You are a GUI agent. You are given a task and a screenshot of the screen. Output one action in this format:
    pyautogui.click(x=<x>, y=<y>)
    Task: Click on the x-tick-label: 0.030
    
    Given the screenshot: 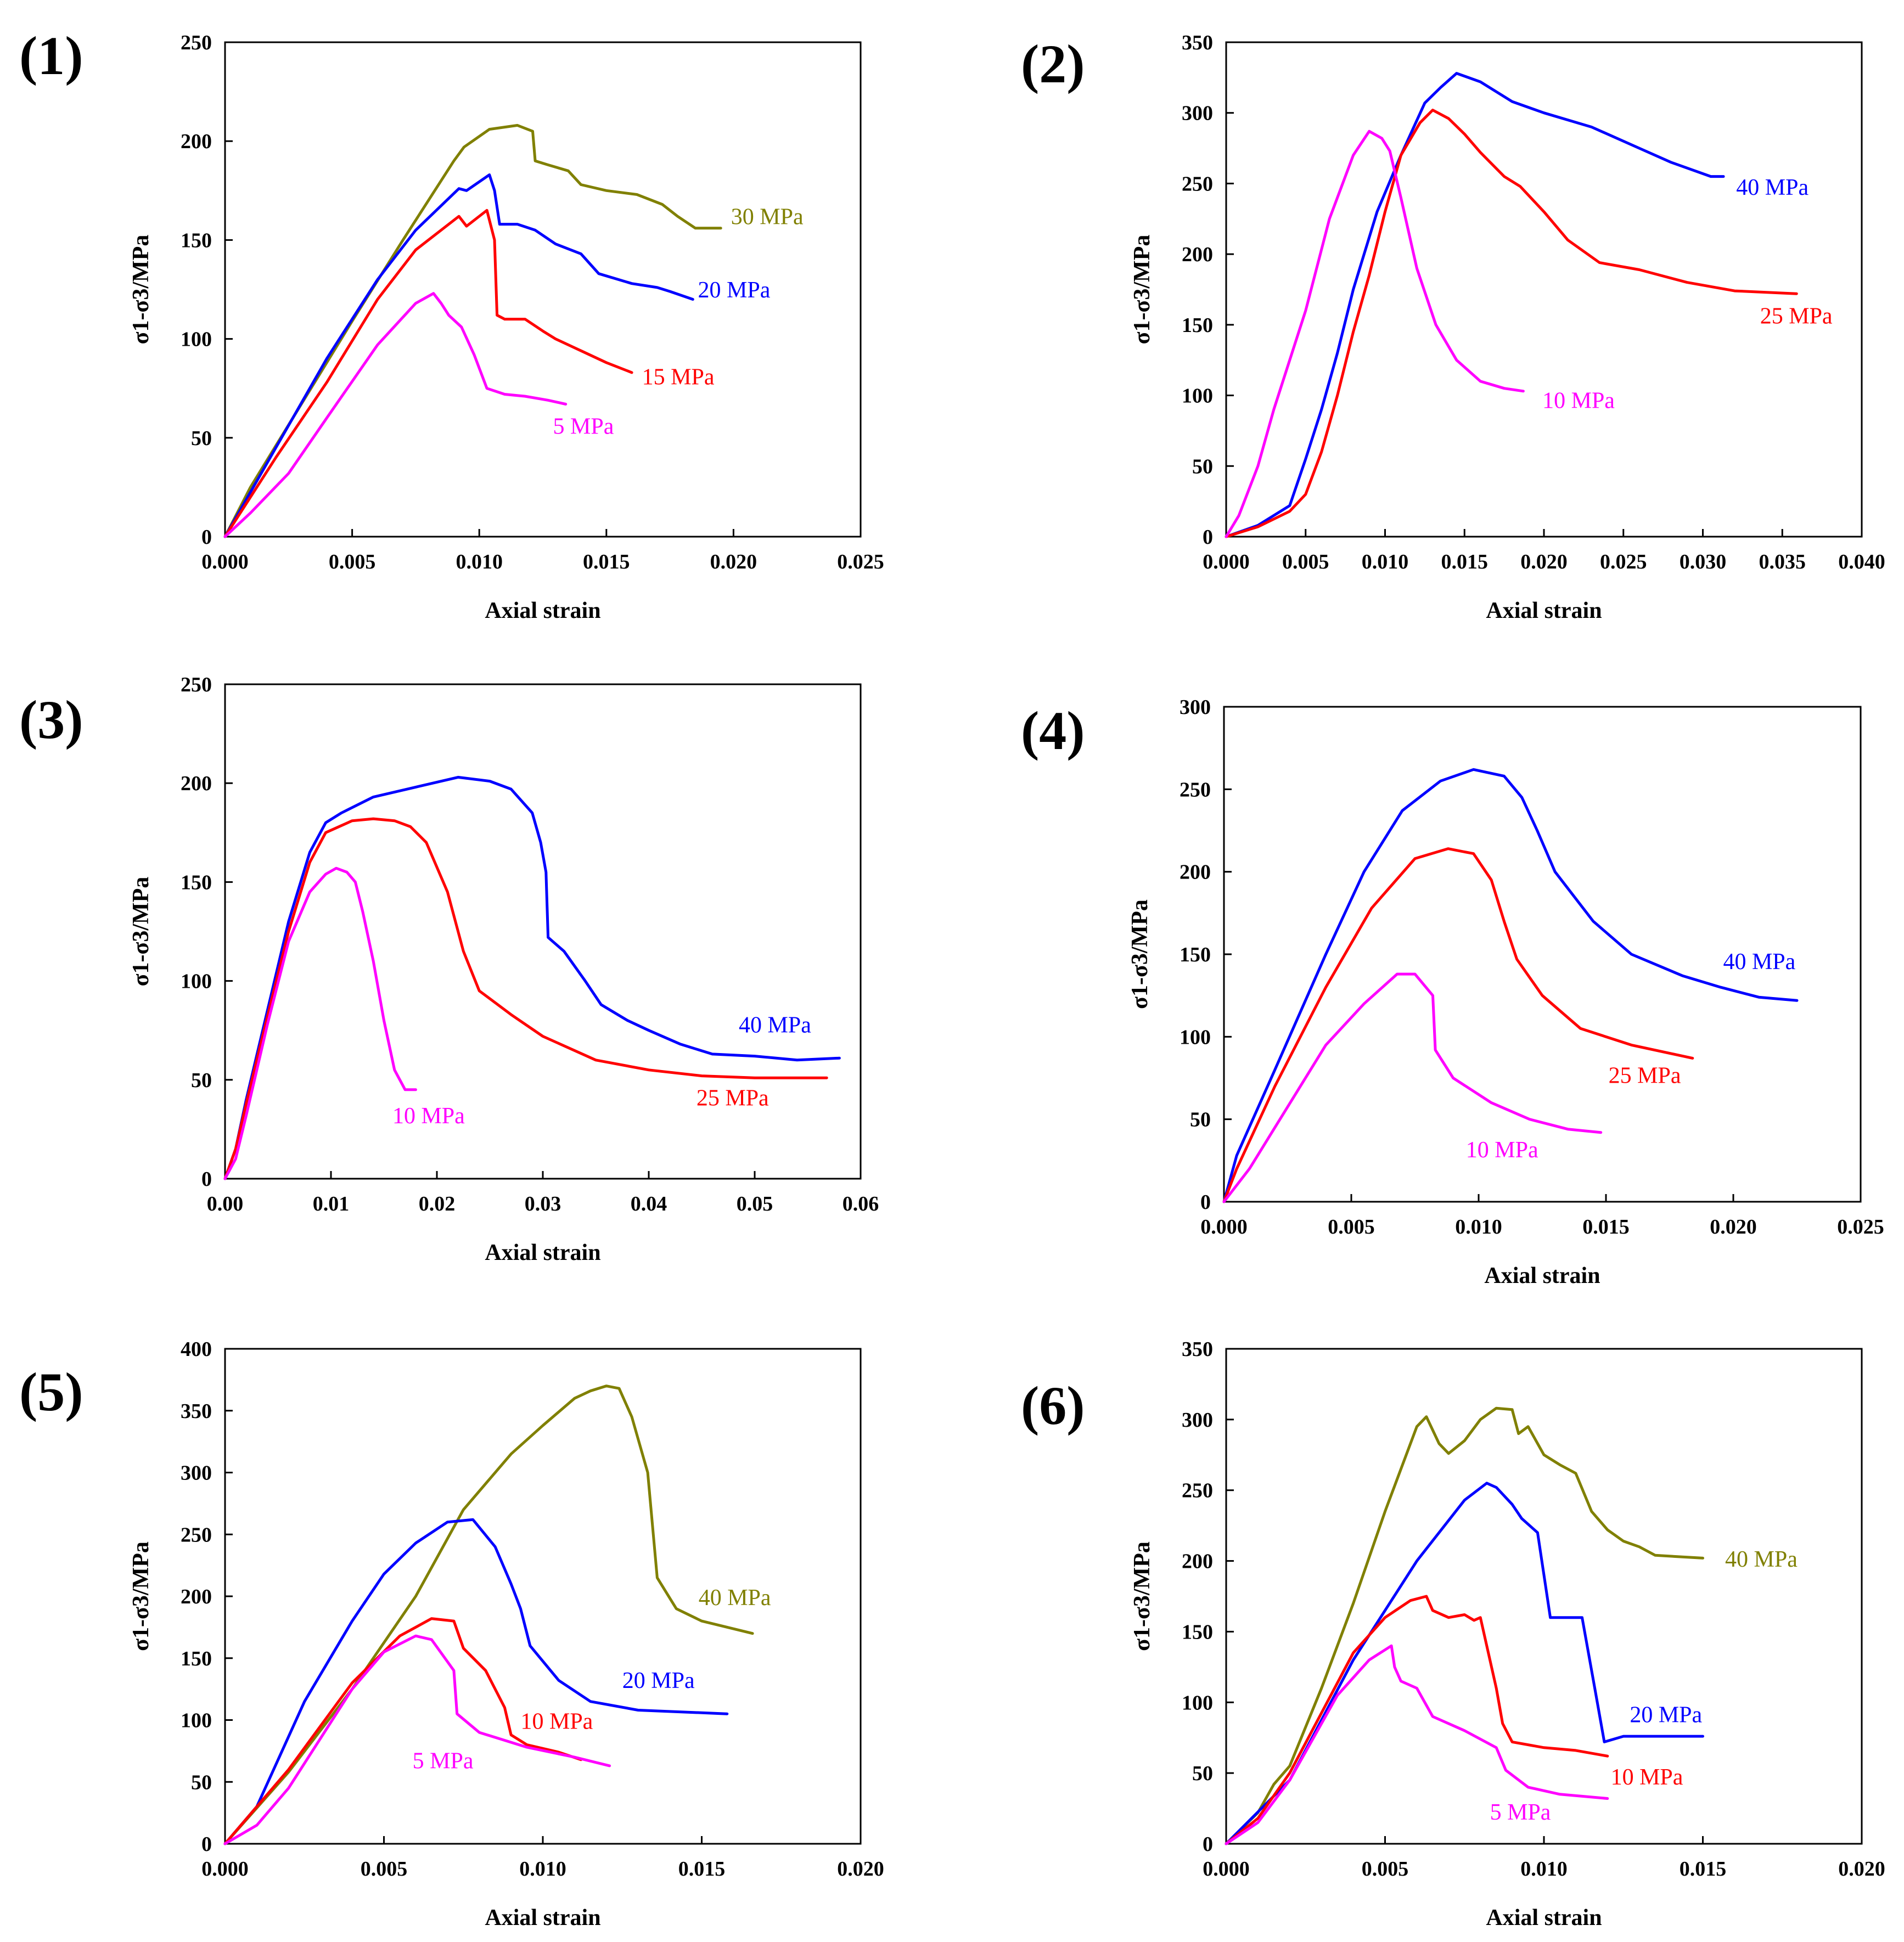 What is the action you would take?
    pyautogui.click(x=1703, y=562)
    